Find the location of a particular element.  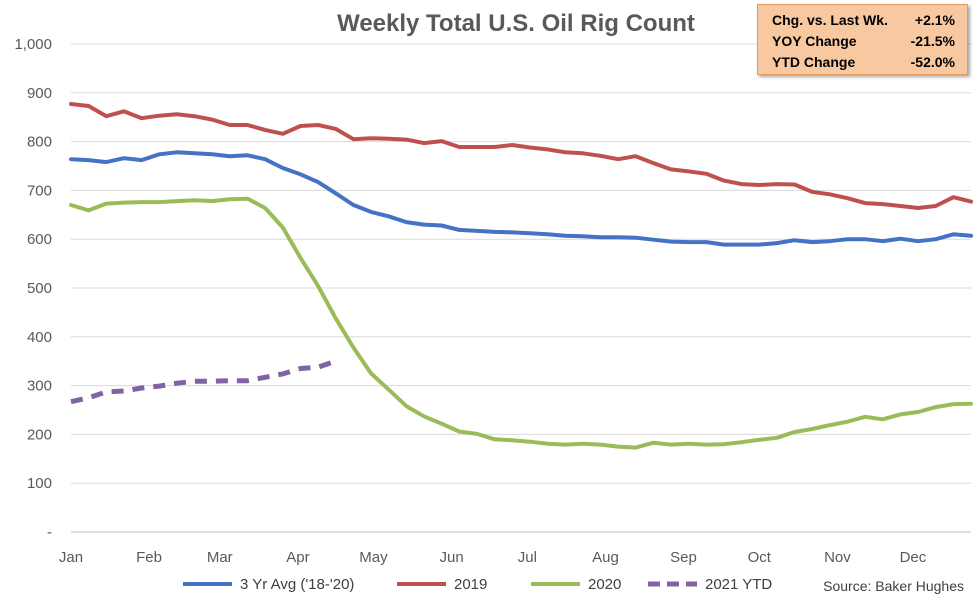

x-tick-label: Jan is located at coordinates (71, 557).